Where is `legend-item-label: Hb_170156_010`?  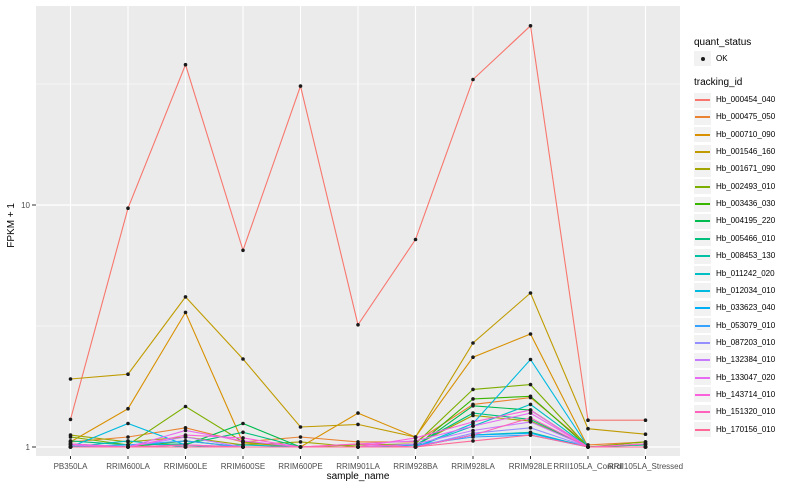 legend-item-label: Hb_170156_010 is located at coordinates (746, 429).